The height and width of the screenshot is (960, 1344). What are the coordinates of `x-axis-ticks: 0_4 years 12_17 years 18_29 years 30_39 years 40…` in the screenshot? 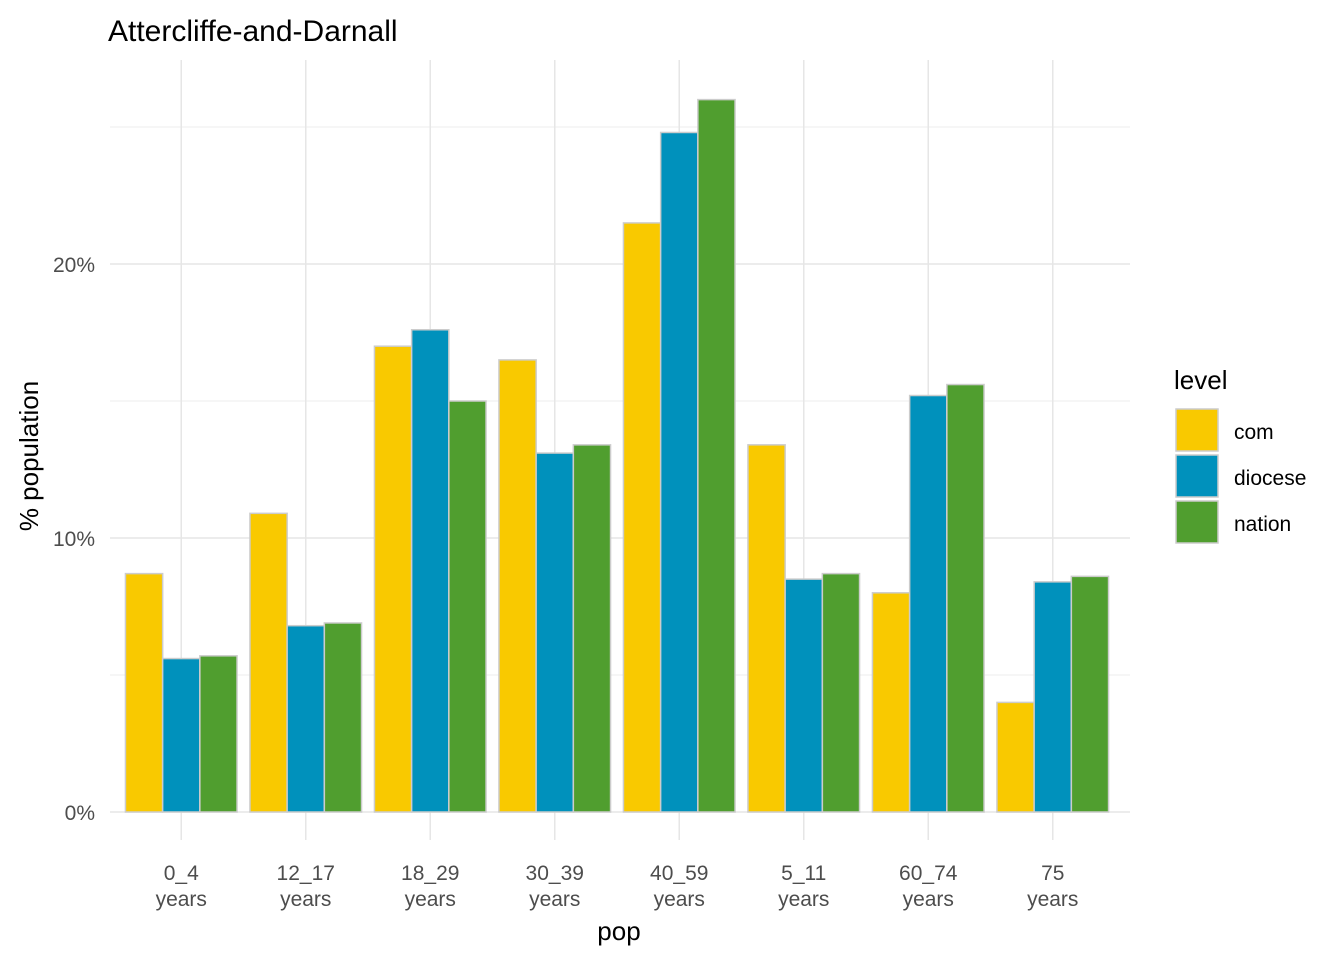 It's located at (617, 886).